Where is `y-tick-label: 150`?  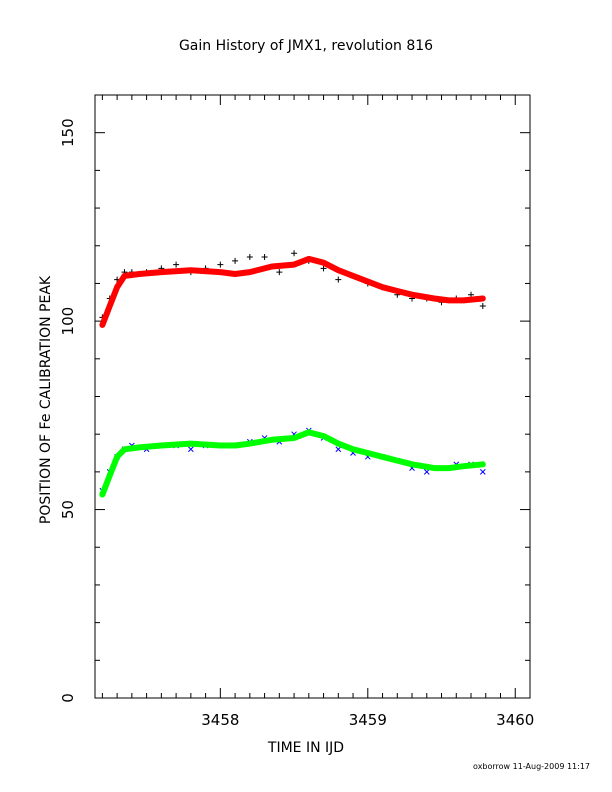 y-tick-label: 150 is located at coordinates (68, 132).